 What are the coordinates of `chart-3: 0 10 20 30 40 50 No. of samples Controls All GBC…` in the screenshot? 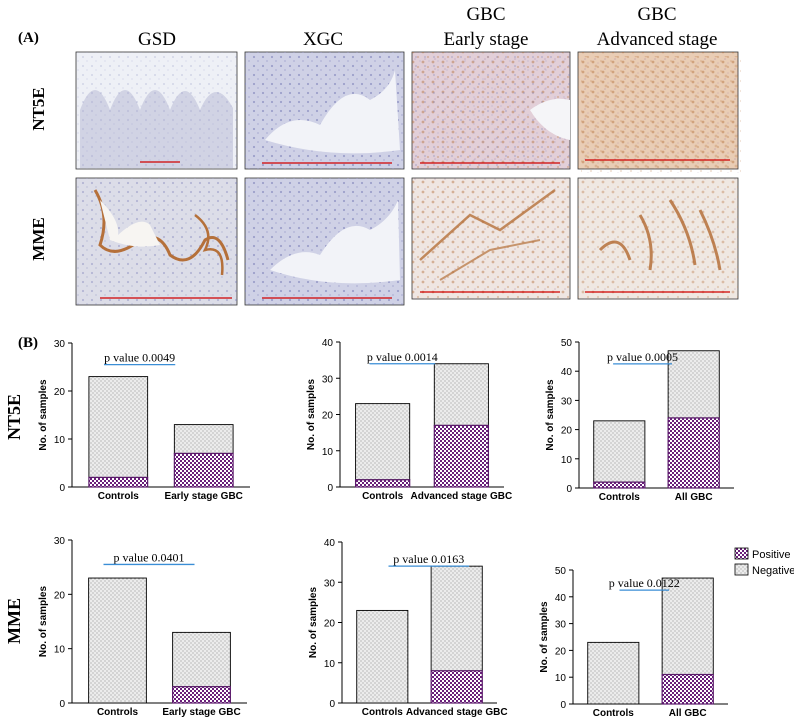 It's located at (639, 420).